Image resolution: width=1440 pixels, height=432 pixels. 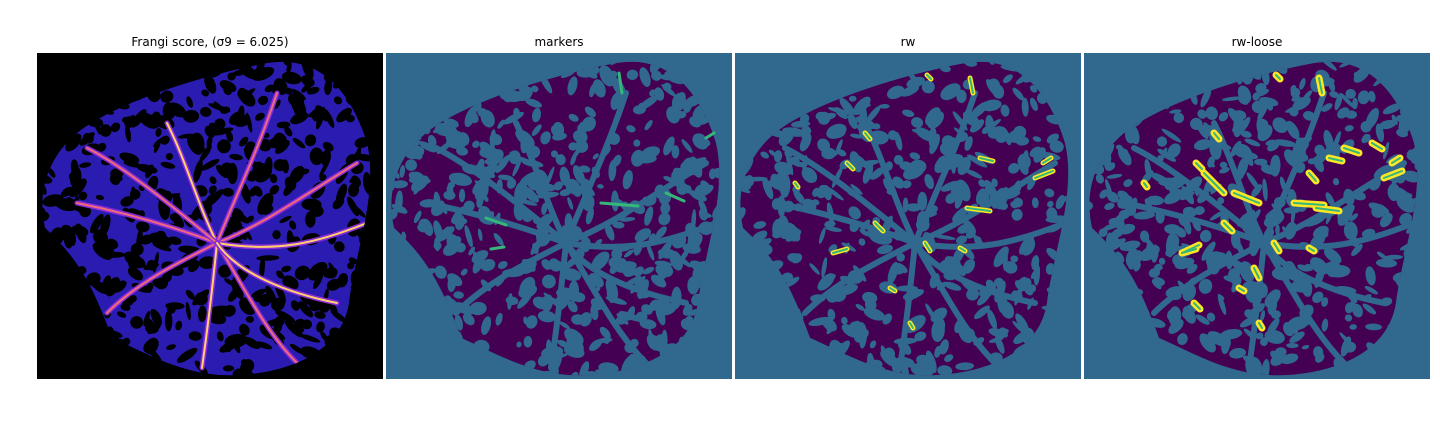 I want to click on marker-segments, so click(x=600, y=161).